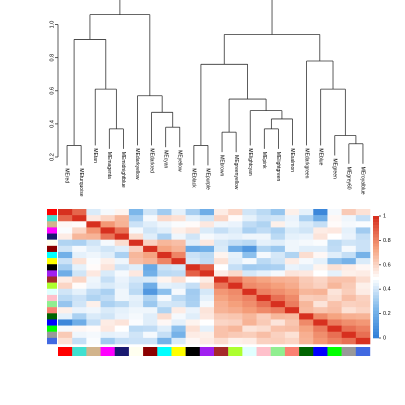  I want to click on dendrogram-tick-label: 1.0, so click(52, 25).